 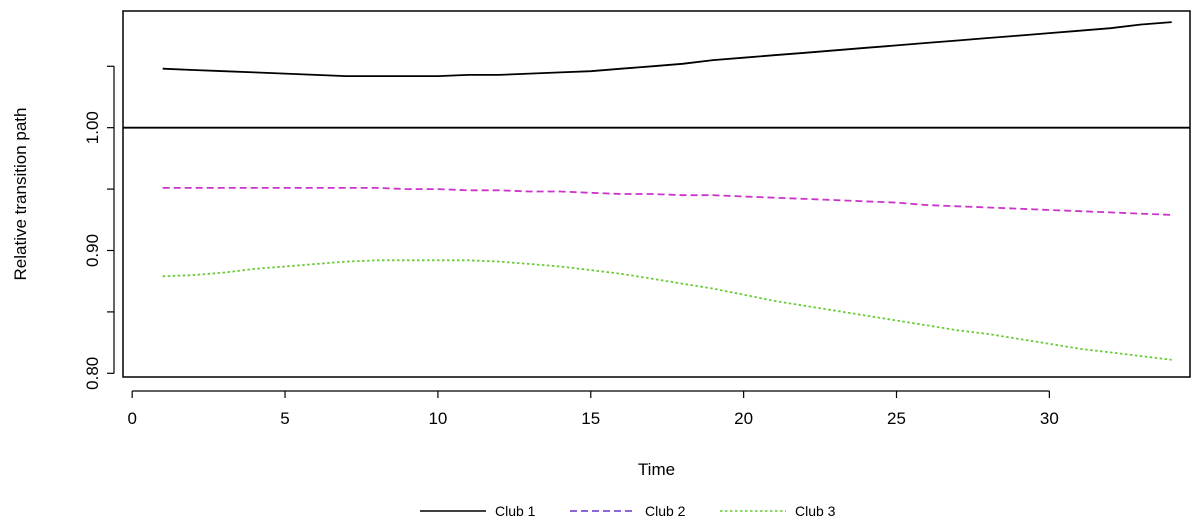 I want to click on legend-label-club-1: Club 1, so click(x=515, y=511).